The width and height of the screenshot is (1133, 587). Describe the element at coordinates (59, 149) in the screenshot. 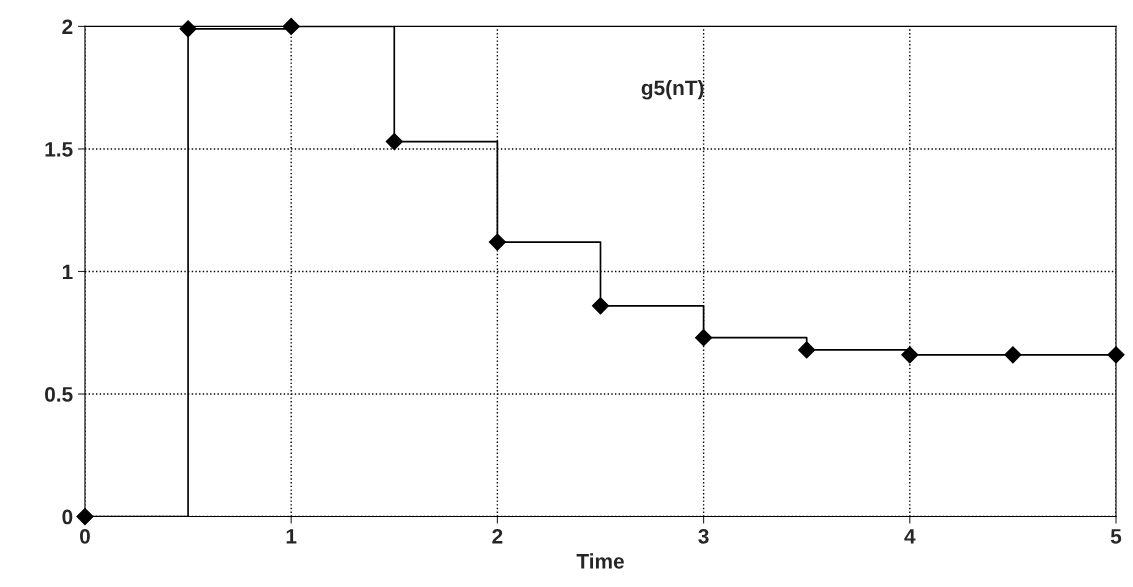

I see `y-tick-label: 1.5` at that location.